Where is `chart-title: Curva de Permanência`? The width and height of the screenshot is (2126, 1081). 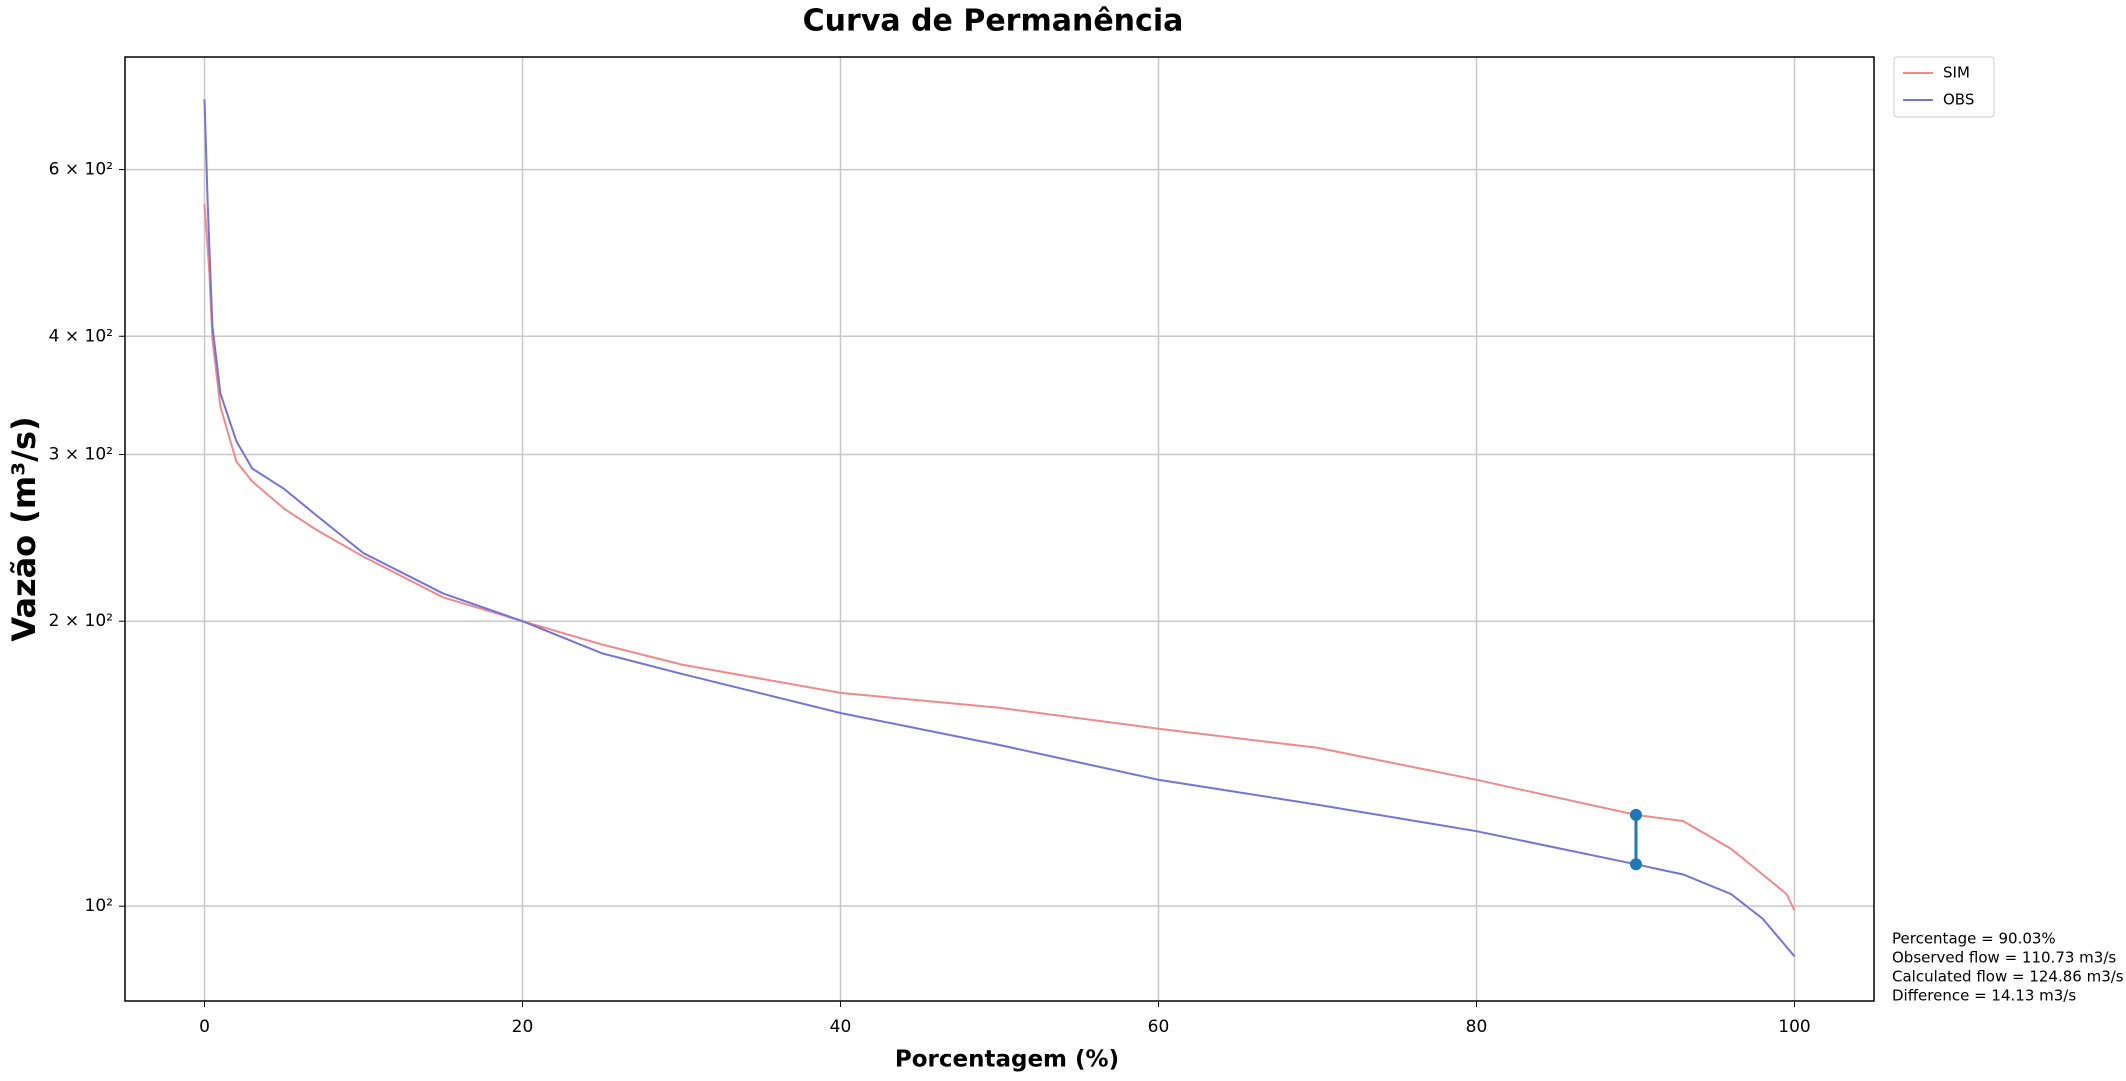 chart-title: Curva de Permanência is located at coordinates (993, 21).